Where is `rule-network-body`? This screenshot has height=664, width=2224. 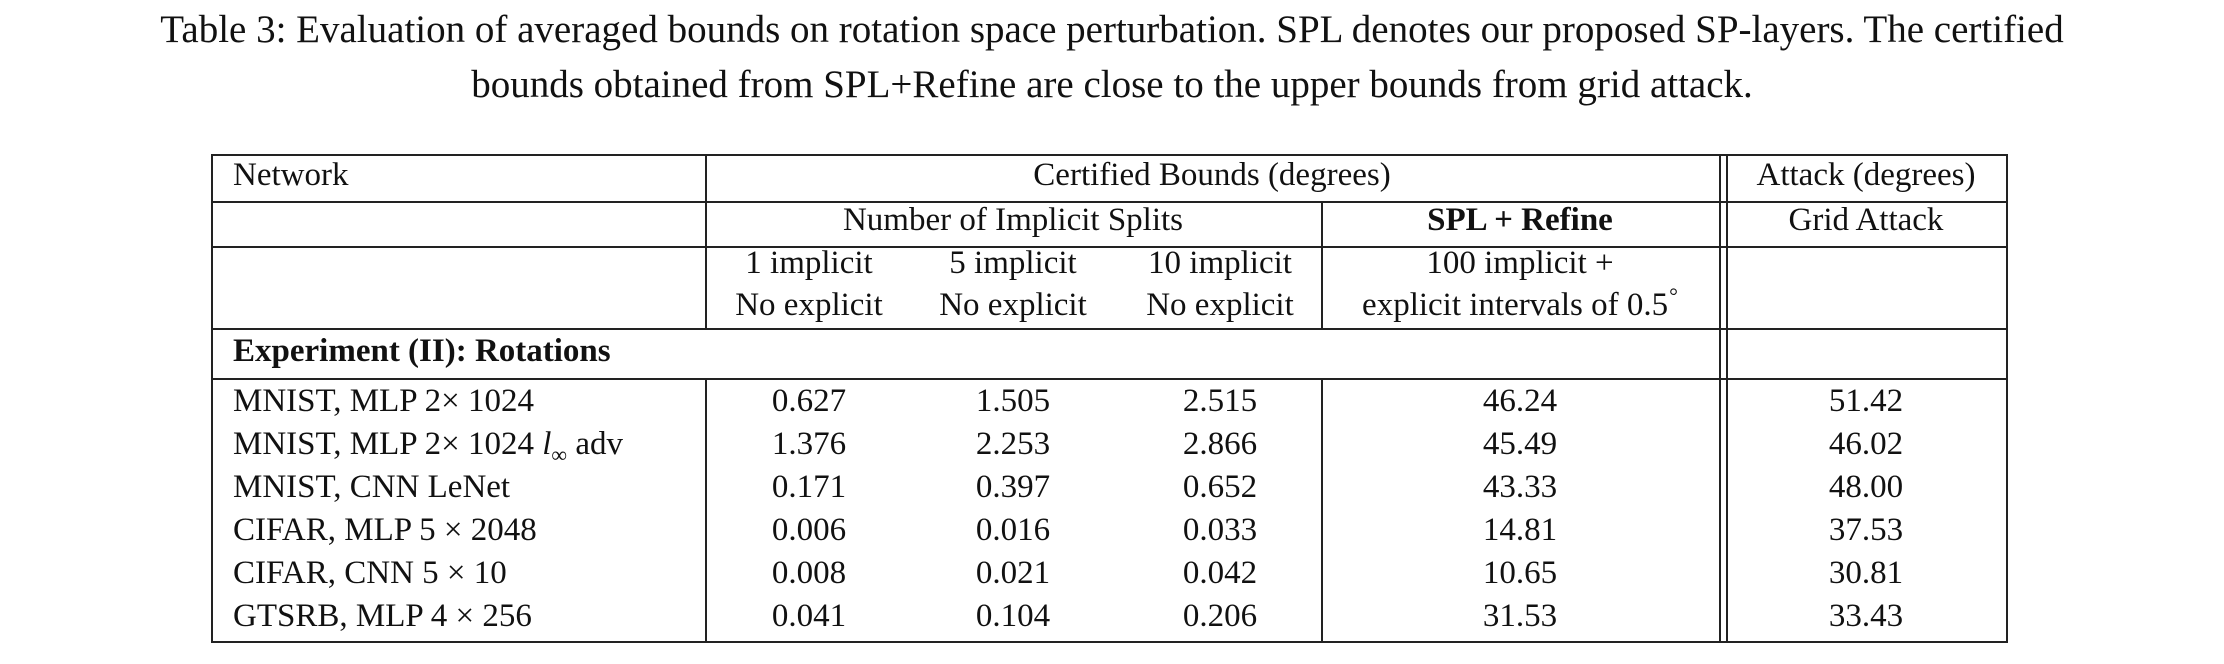
rule-network-body is located at coordinates (706, 510).